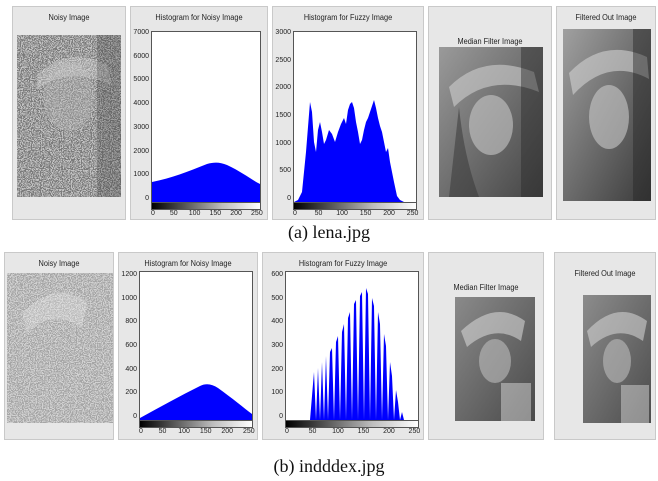  Describe the element at coordinates (277, 393) in the screenshot. I see `y-tick-label: 100` at that location.